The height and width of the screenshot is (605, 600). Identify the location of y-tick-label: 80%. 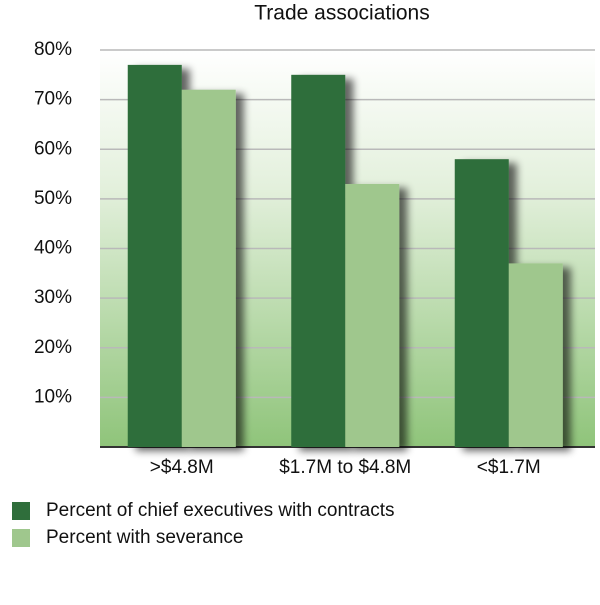
(53, 49).